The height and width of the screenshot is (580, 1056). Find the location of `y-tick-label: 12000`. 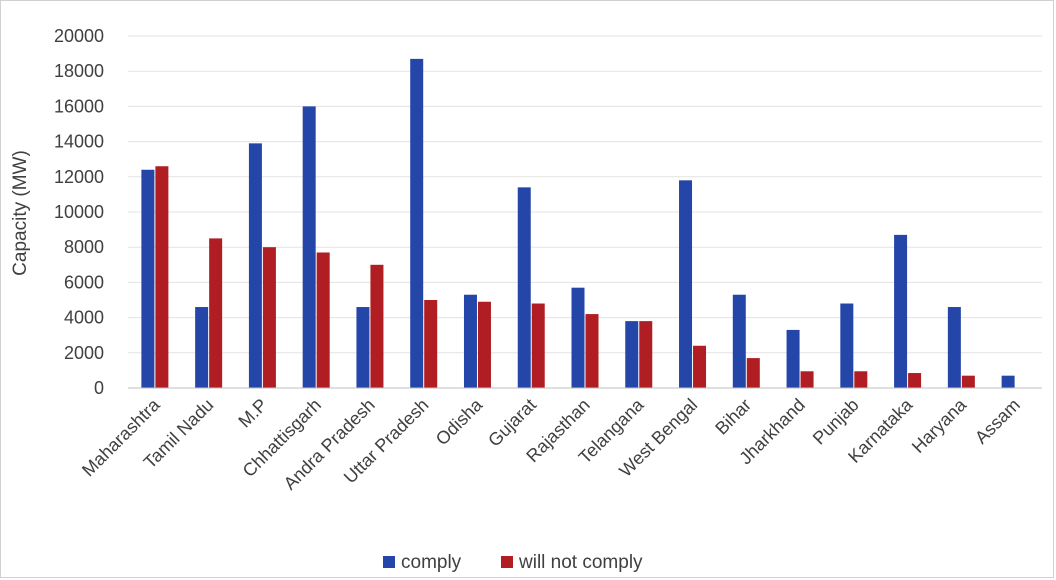

y-tick-label: 12000 is located at coordinates (79, 177).